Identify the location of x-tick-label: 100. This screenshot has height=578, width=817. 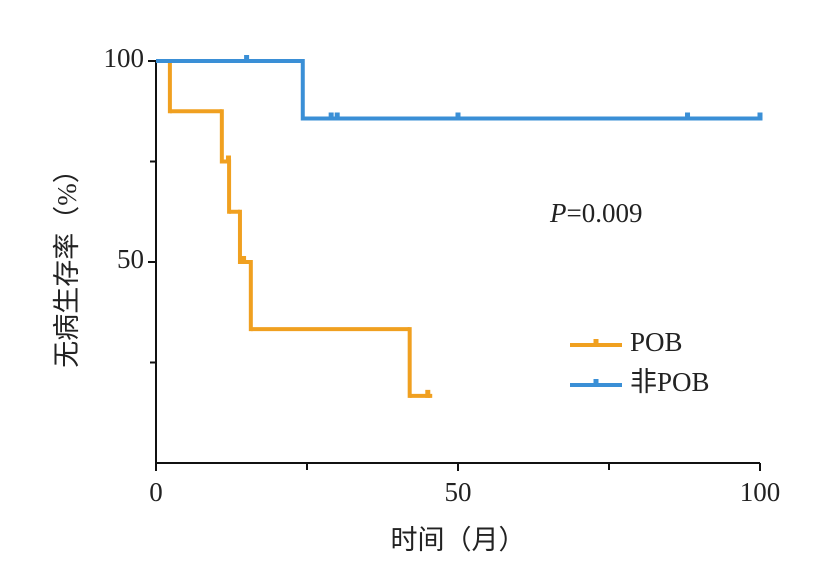
(760, 492).